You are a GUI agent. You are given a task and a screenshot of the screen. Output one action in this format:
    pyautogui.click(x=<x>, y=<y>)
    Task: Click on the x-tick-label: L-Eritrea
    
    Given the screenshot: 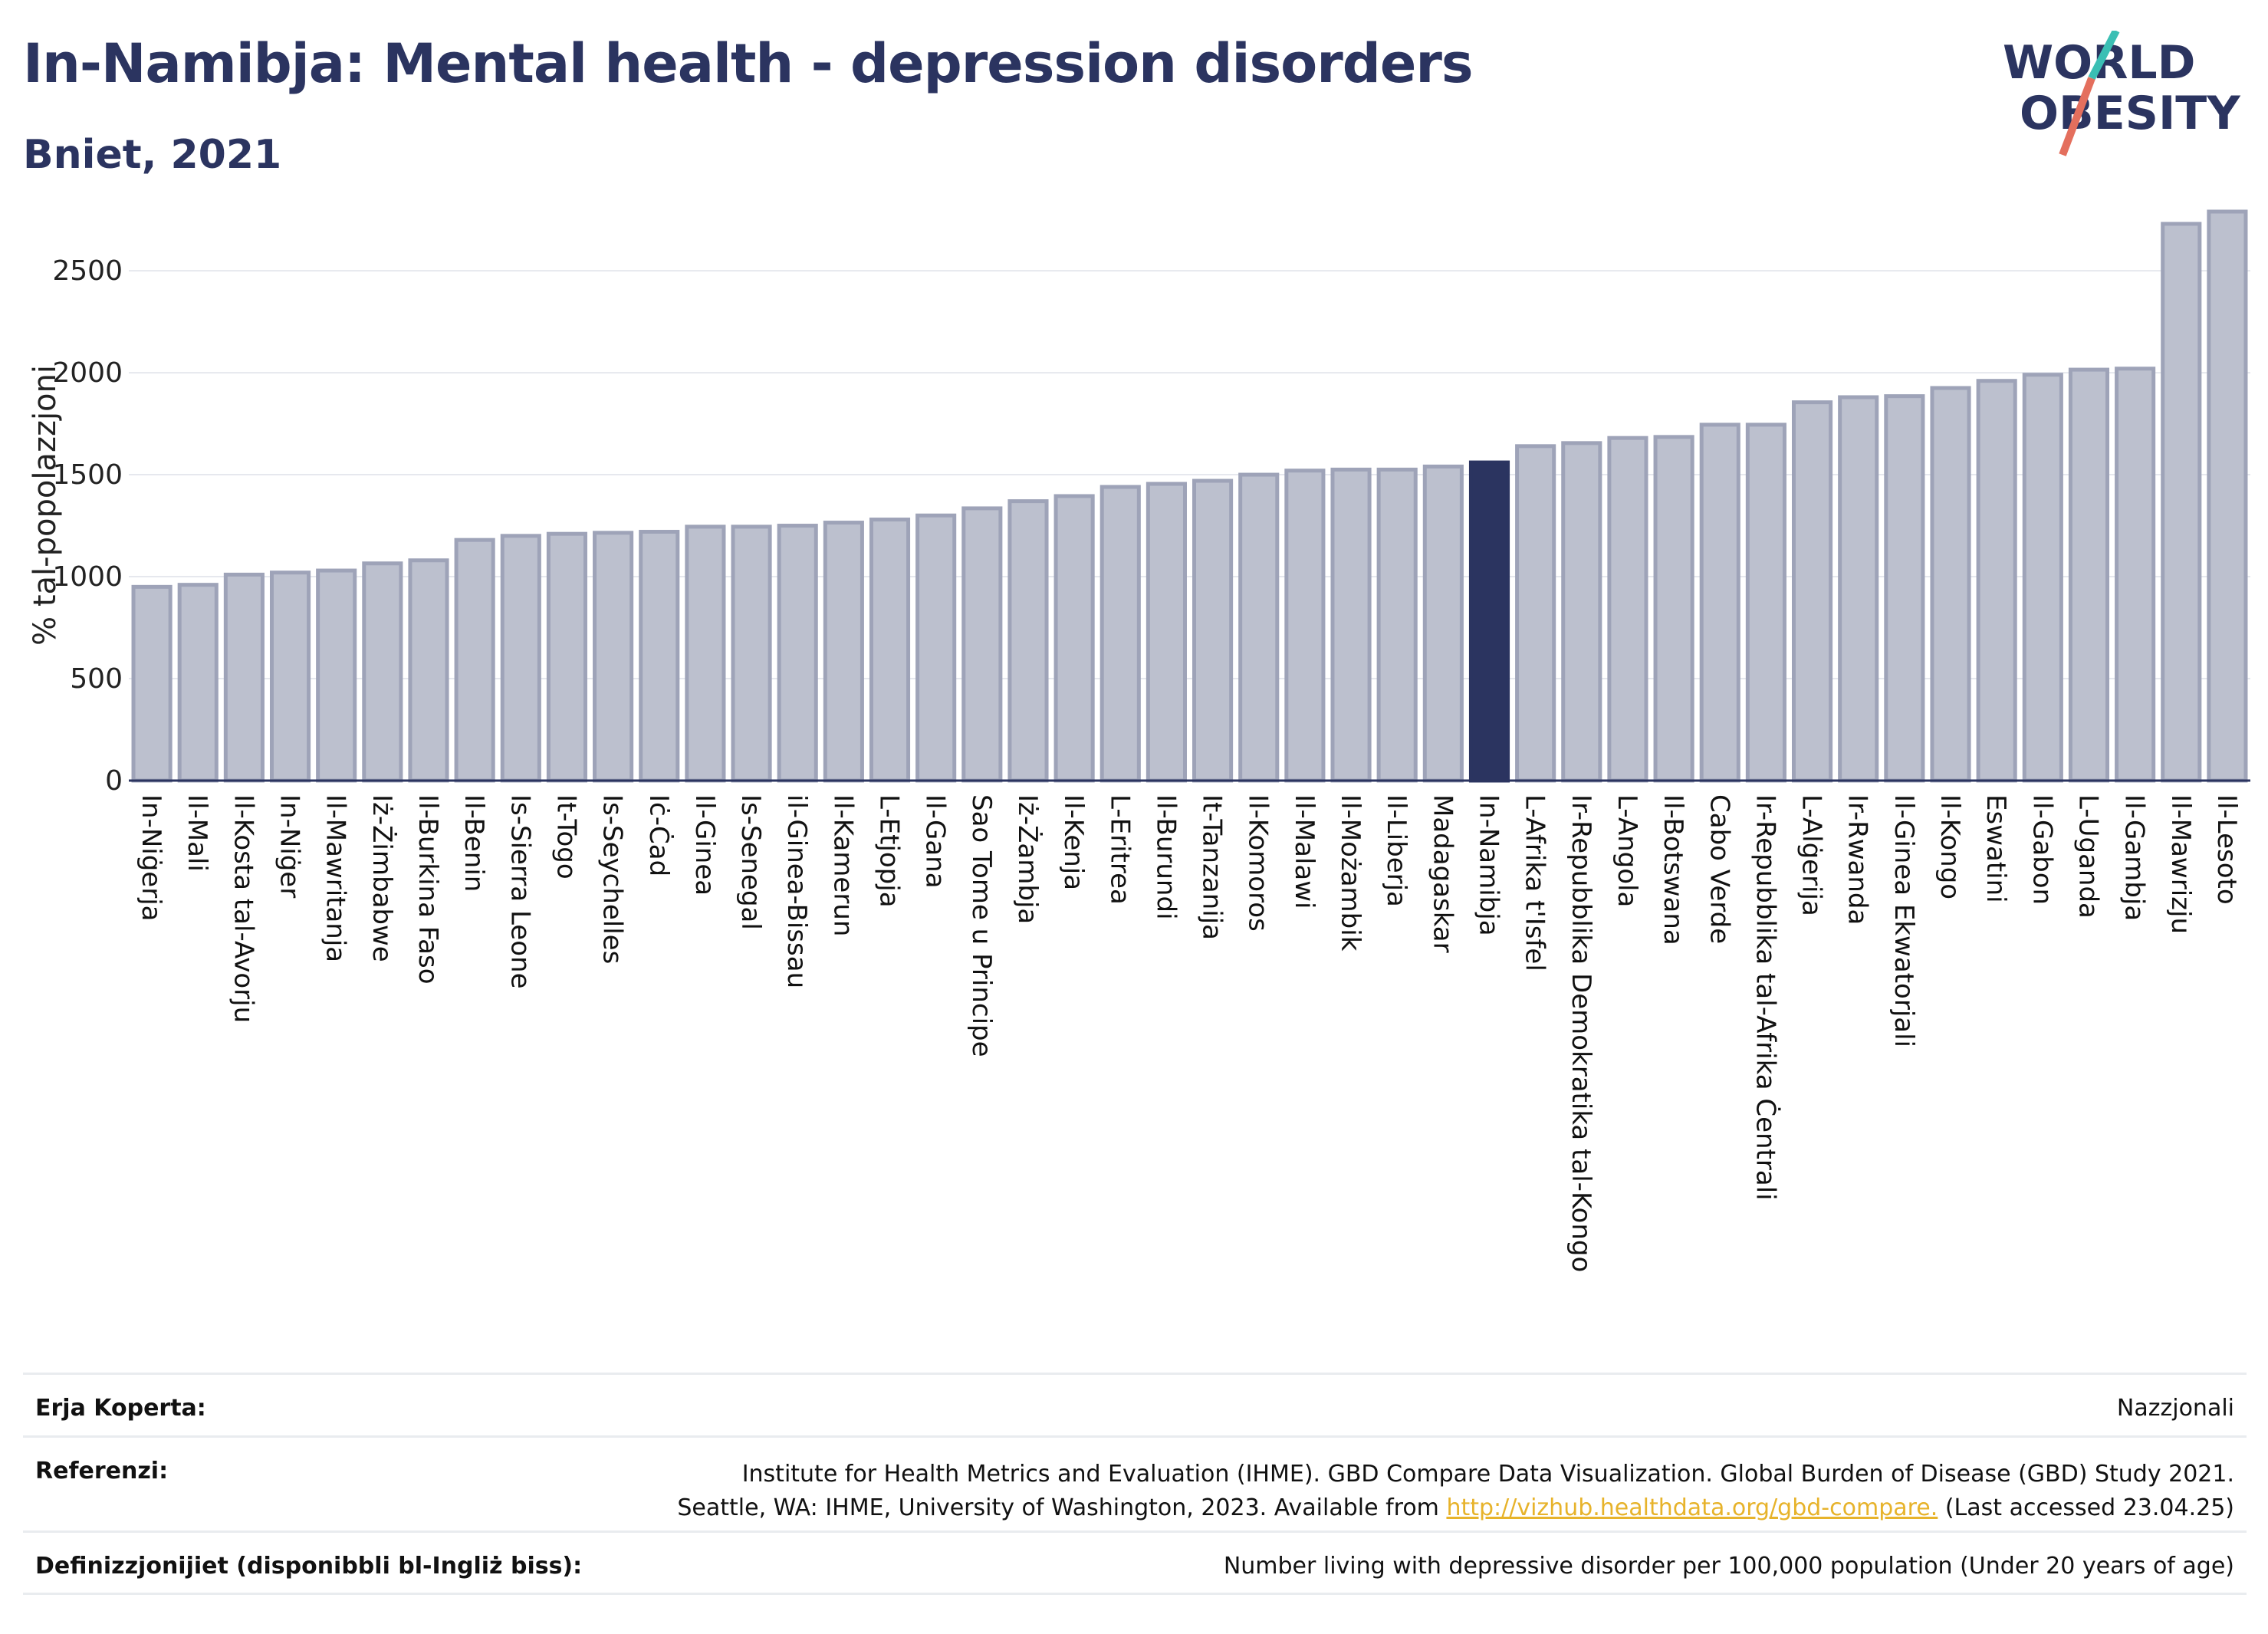 What is the action you would take?
    pyautogui.click(x=1119, y=849)
    